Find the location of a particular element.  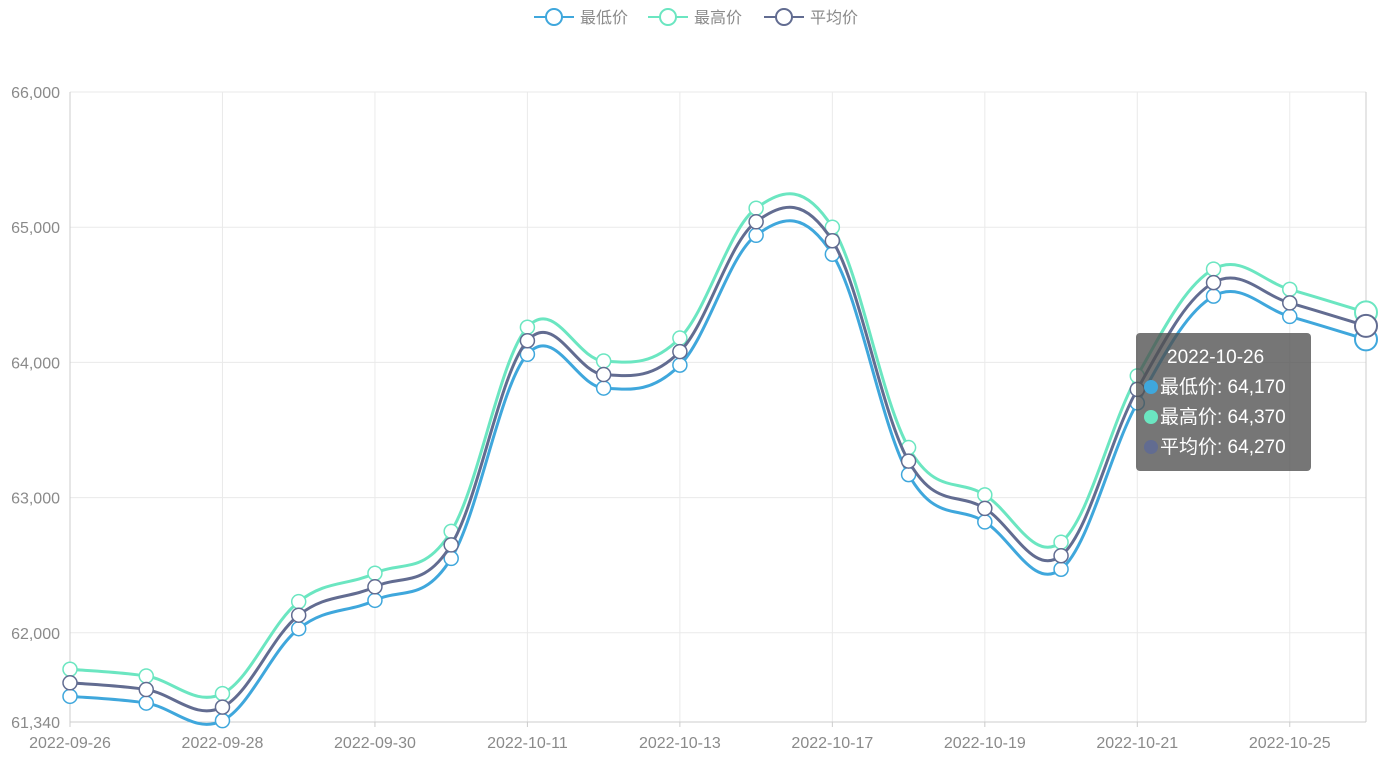

x-tick-label: 2022-10-17 is located at coordinates (832, 743).